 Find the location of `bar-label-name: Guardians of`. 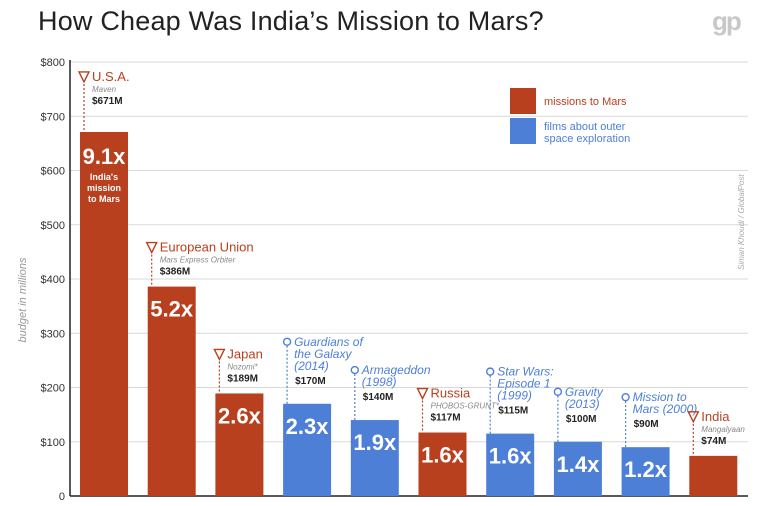

bar-label-name: Guardians of is located at coordinates (329, 342).